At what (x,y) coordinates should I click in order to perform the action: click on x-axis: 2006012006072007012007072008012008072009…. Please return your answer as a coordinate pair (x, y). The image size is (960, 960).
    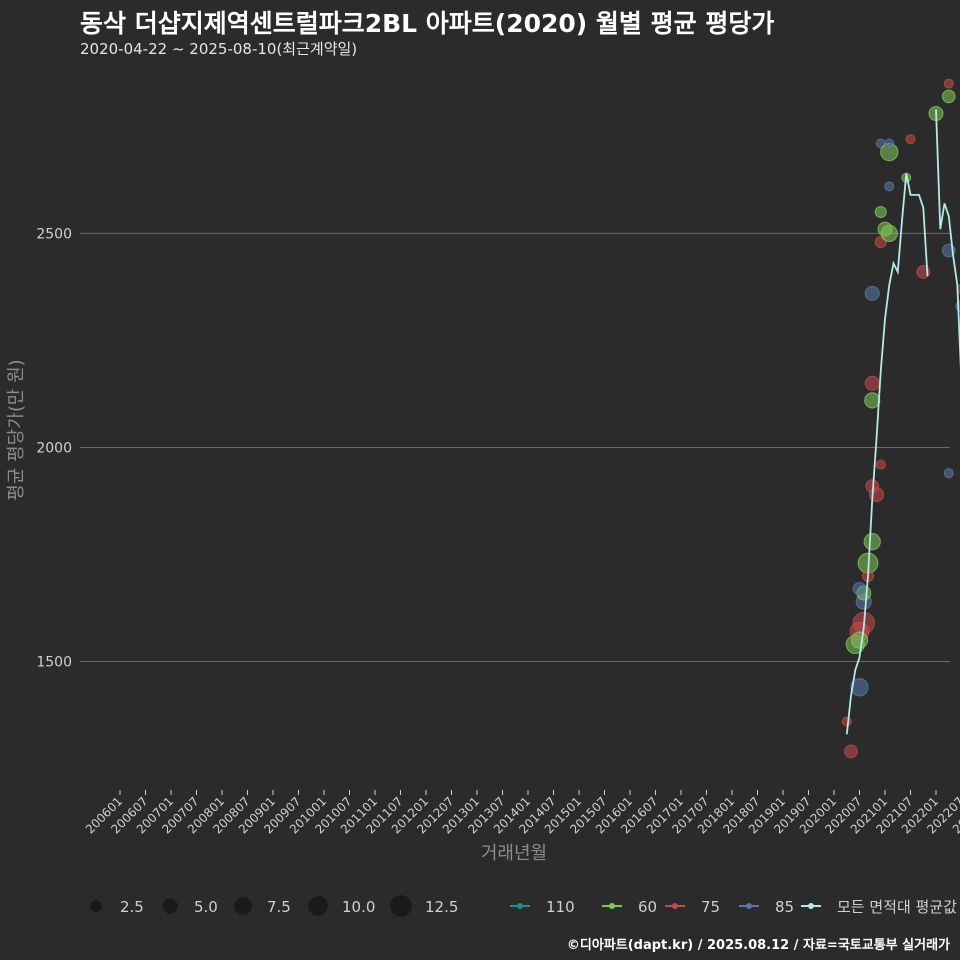
    Looking at the image, I should click on (521, 813).